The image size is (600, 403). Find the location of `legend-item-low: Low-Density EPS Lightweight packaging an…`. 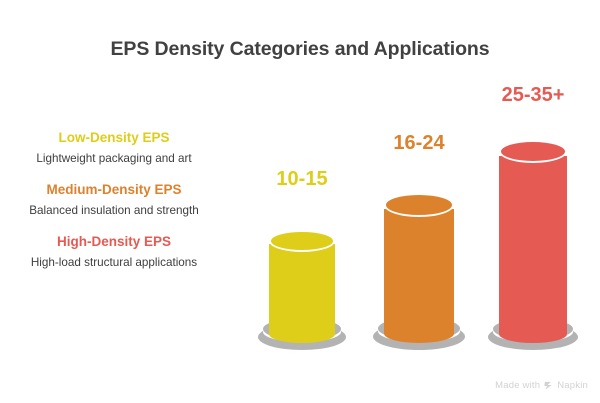

legend-item-low: Low-Density EPS Lightweight packaging an… is located at coordinates (114, 148).